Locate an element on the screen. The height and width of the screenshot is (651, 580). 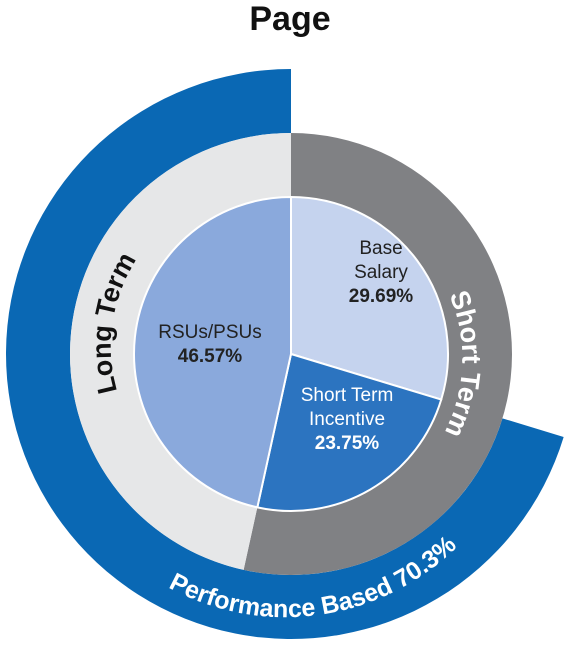
pie-slice-base-salary is located at coordinates (369, 298).